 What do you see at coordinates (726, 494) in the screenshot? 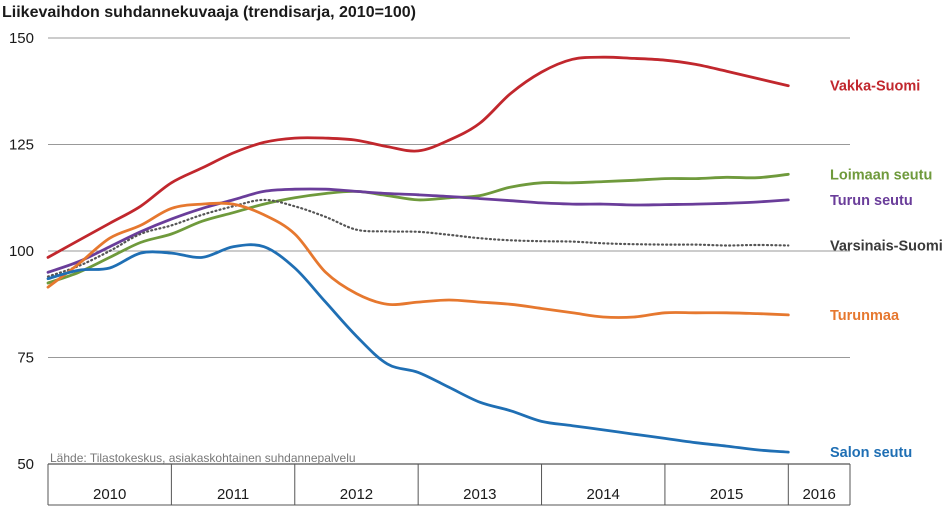
I see `x-tick-label: 2015` at bounding box center [726, 494].